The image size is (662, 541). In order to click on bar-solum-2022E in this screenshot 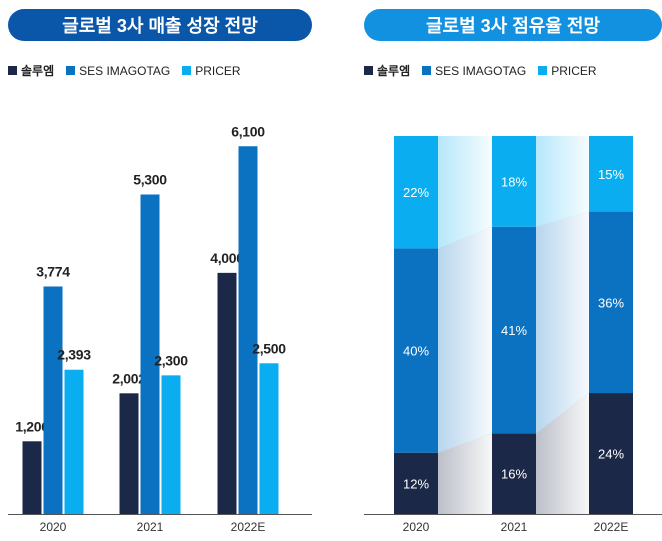, I will do `click(227, 393)`.